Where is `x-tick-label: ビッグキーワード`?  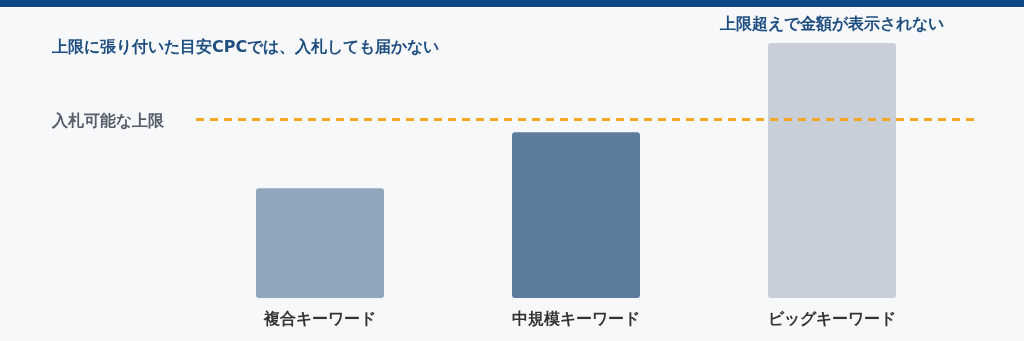 x-tick-label: ビッグキーワード is located at coordinates (832, 318).